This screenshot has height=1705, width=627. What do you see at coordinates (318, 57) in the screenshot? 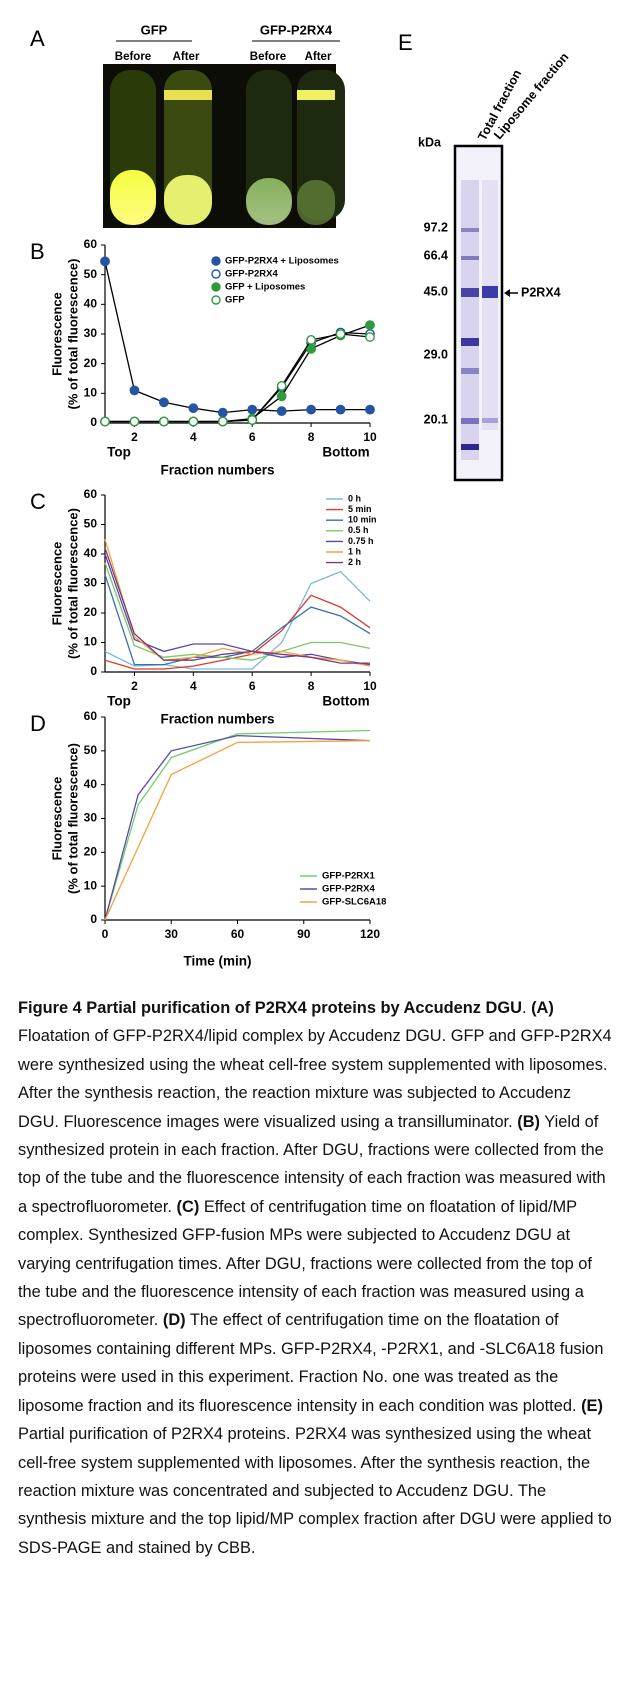
I see `tube-label: After` at bounding box center [318, 57].